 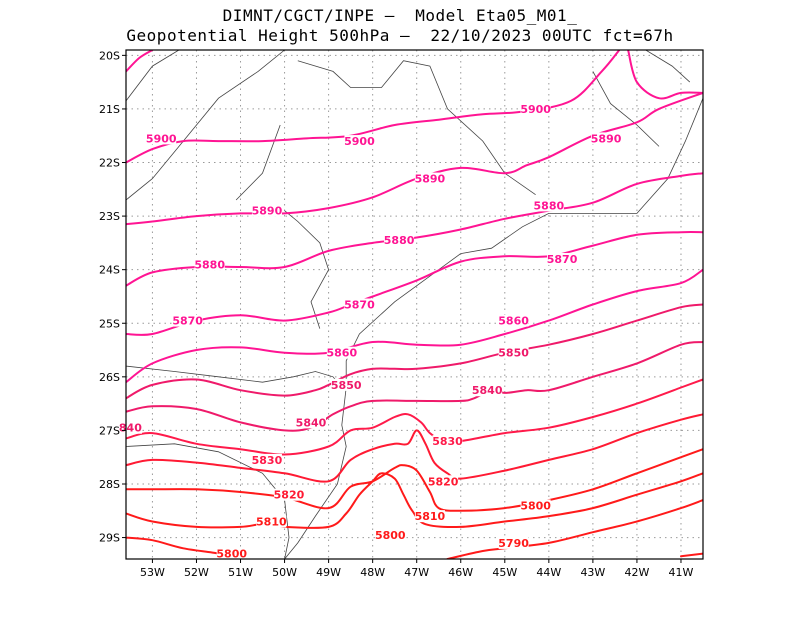 I want to click on y-tick-label: 27S, so click(x=109, y=430).